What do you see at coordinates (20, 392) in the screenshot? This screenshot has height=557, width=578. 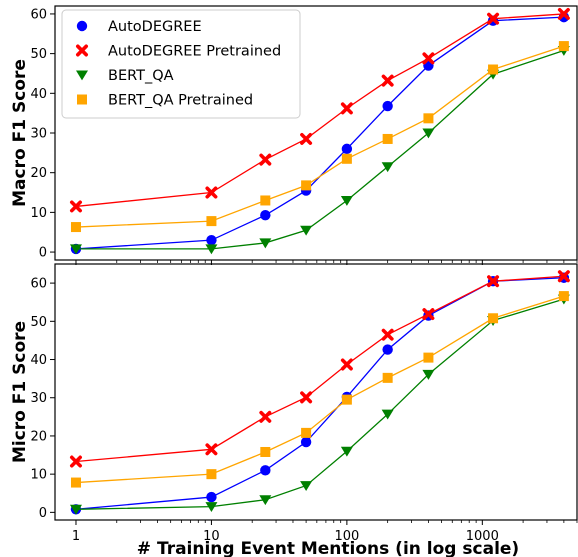 I see `micro-ylabel: Micro F1 Score` at bounding box center [20, 392].